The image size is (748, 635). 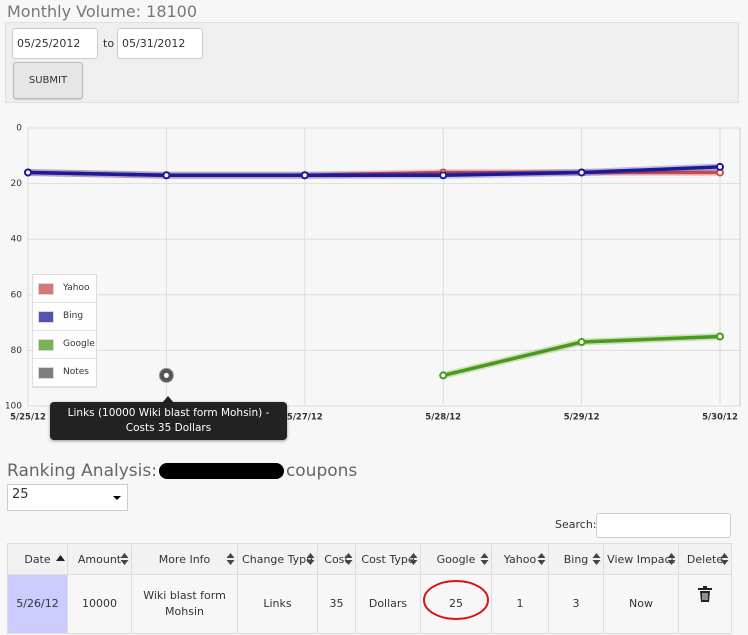 What do you see at coordinates (184, 559) in the screenshot?
I see `column-header: More Info` at bounding box center [184, 559].